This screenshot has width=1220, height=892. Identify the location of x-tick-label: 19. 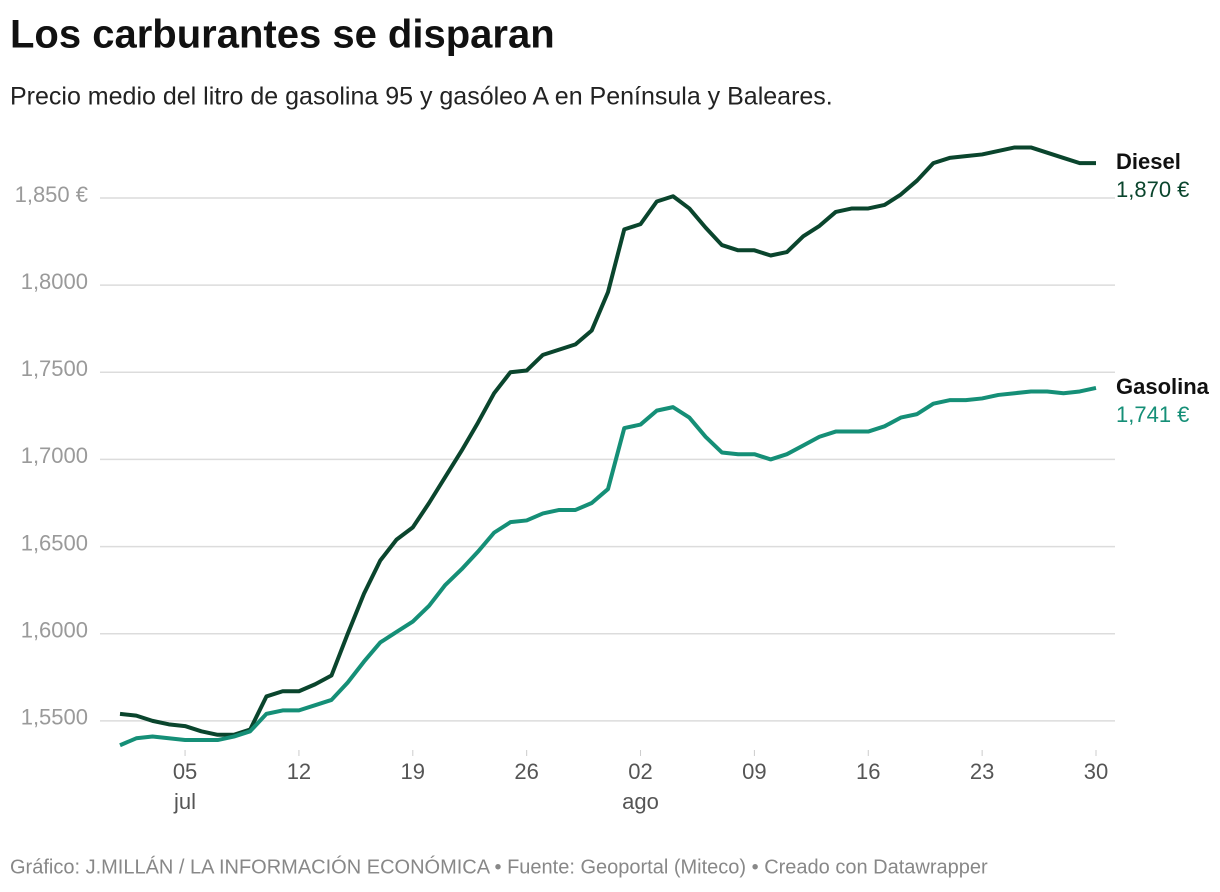
(413, 771).